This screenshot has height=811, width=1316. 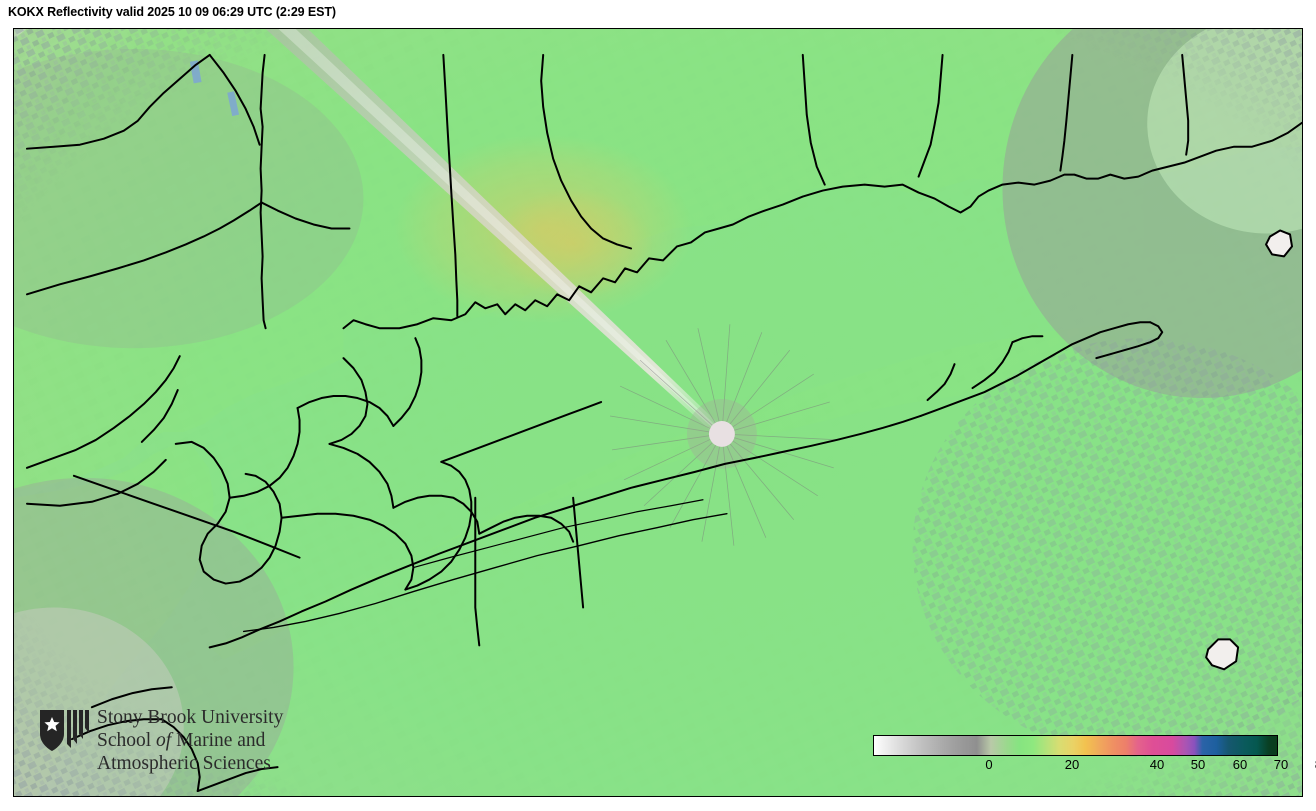 What do you see at coordinates (1157, 764) in the screenshot?
I see `colorbar-tick-40: 40` at bounding box center [1157, 764].